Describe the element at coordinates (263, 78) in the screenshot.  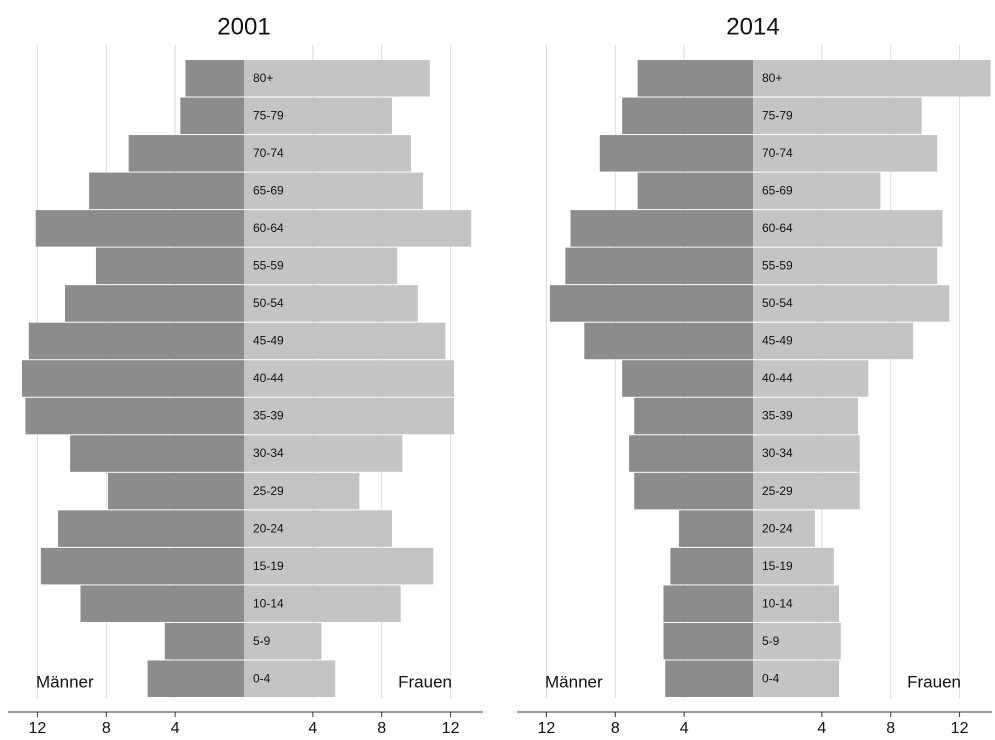
I see `category-label: 80+` at that location.